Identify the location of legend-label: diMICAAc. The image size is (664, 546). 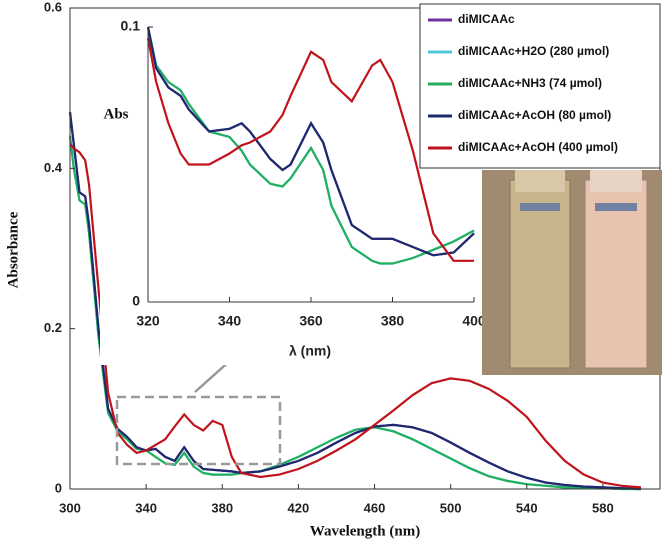
(486, 19).